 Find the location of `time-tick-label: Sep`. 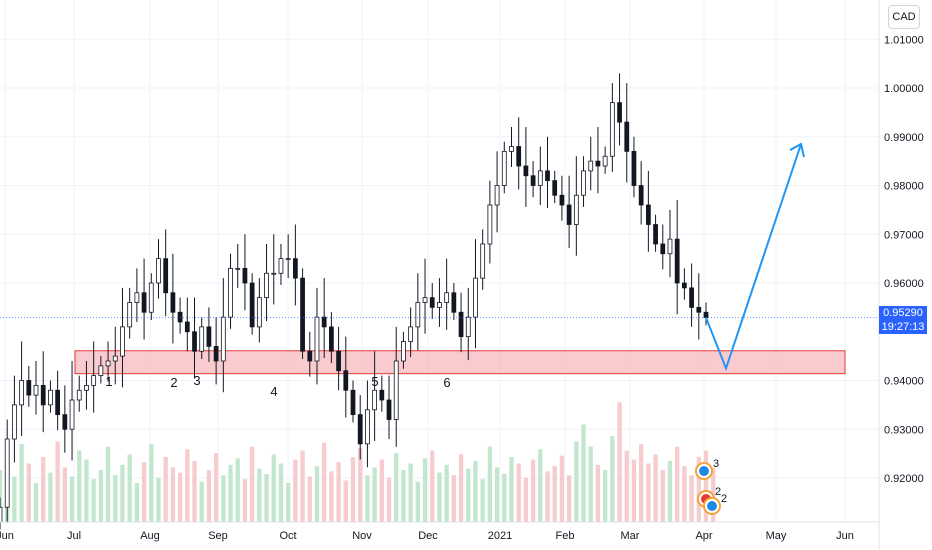

time-tick-label: Sep is located at coordinates (218, 536).